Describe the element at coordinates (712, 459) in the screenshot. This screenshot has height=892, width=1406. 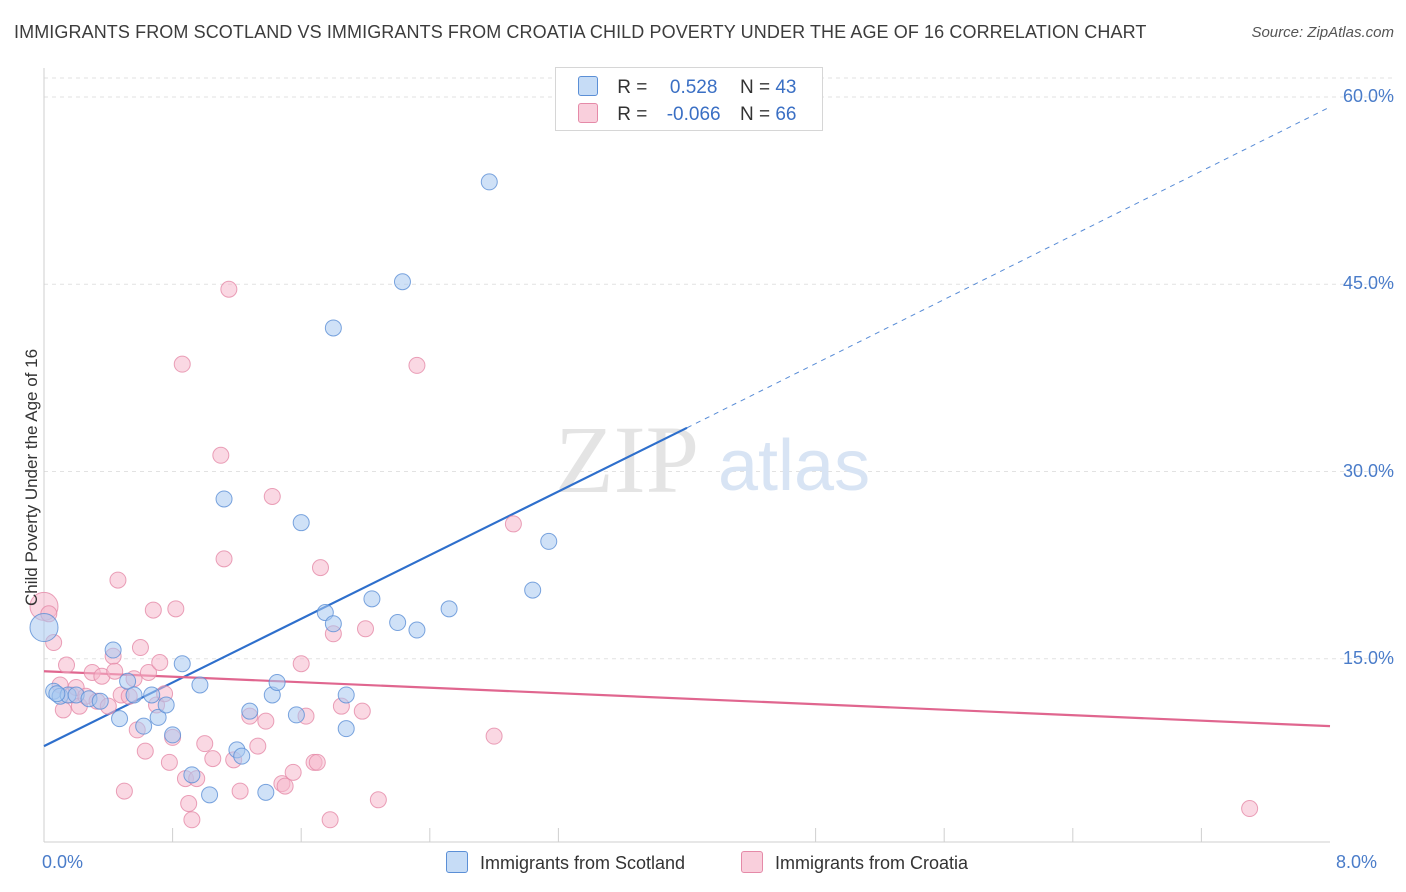
I see `watermark: ZIP atlas` at that location.